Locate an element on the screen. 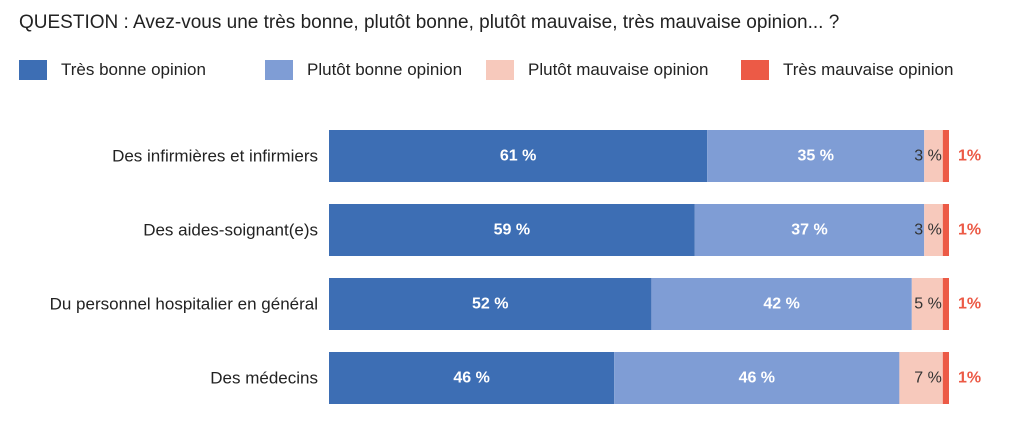 Image resolution: width=1022 pixels, height=437 pixels. legend-swatch-tres-bonne is located at coordinates (33, 70).